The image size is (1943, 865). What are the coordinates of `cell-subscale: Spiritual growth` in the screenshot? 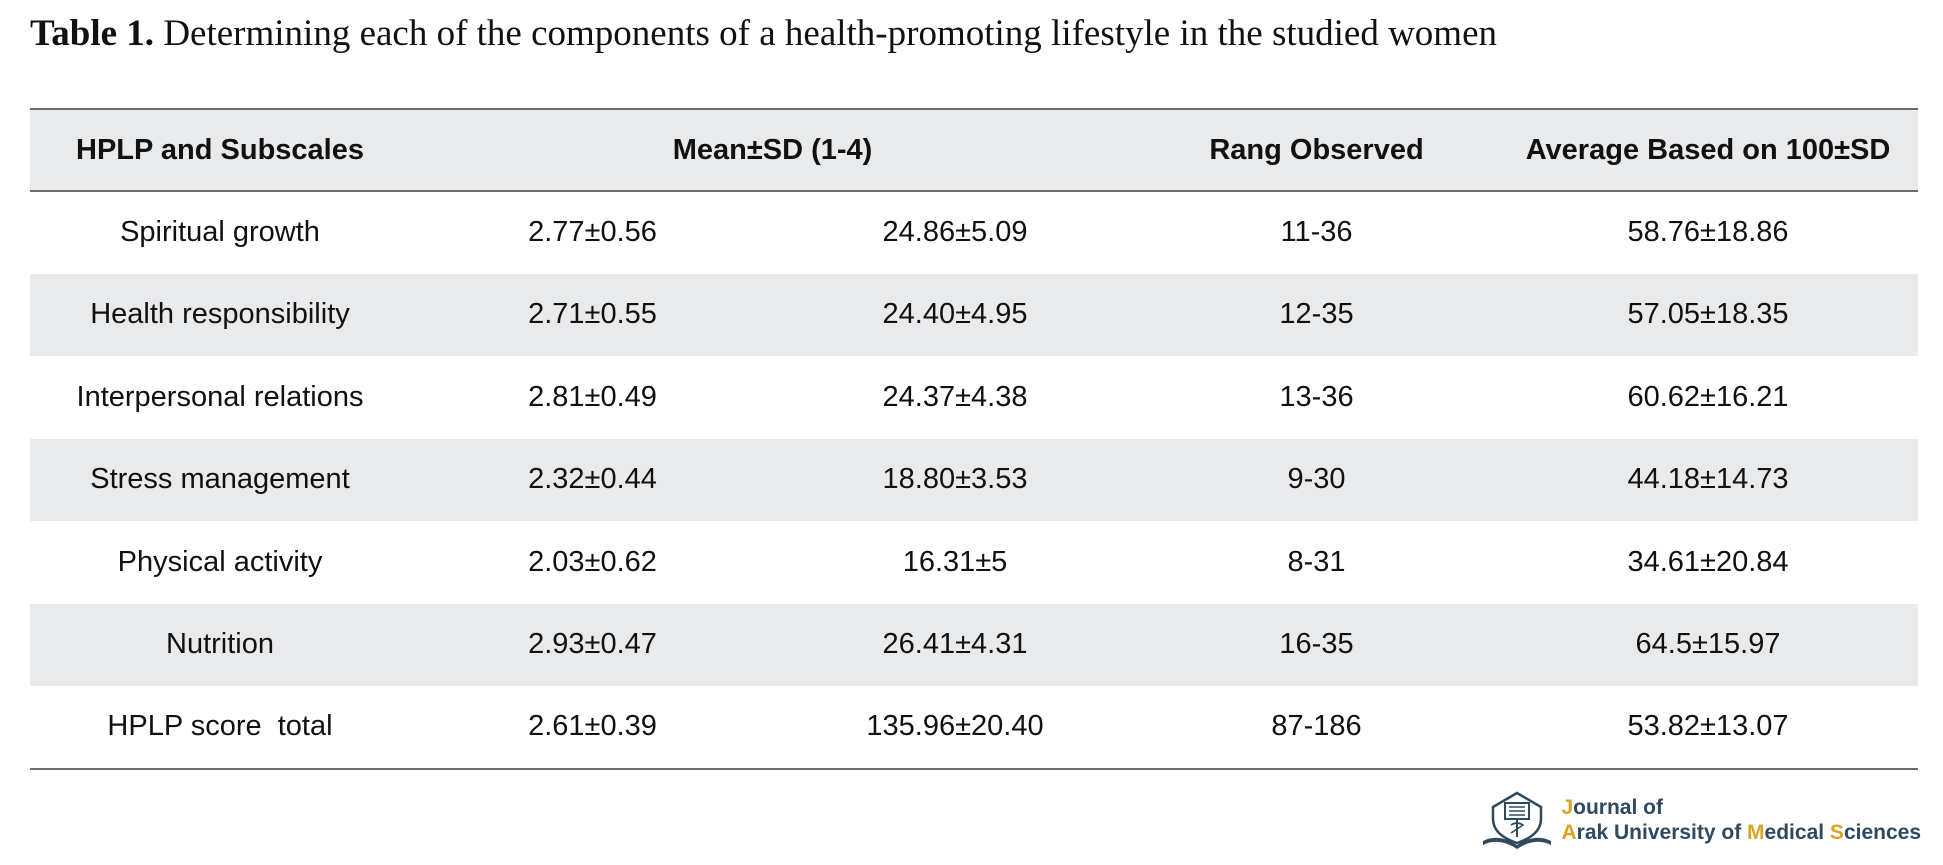 It's located at (220, 232).